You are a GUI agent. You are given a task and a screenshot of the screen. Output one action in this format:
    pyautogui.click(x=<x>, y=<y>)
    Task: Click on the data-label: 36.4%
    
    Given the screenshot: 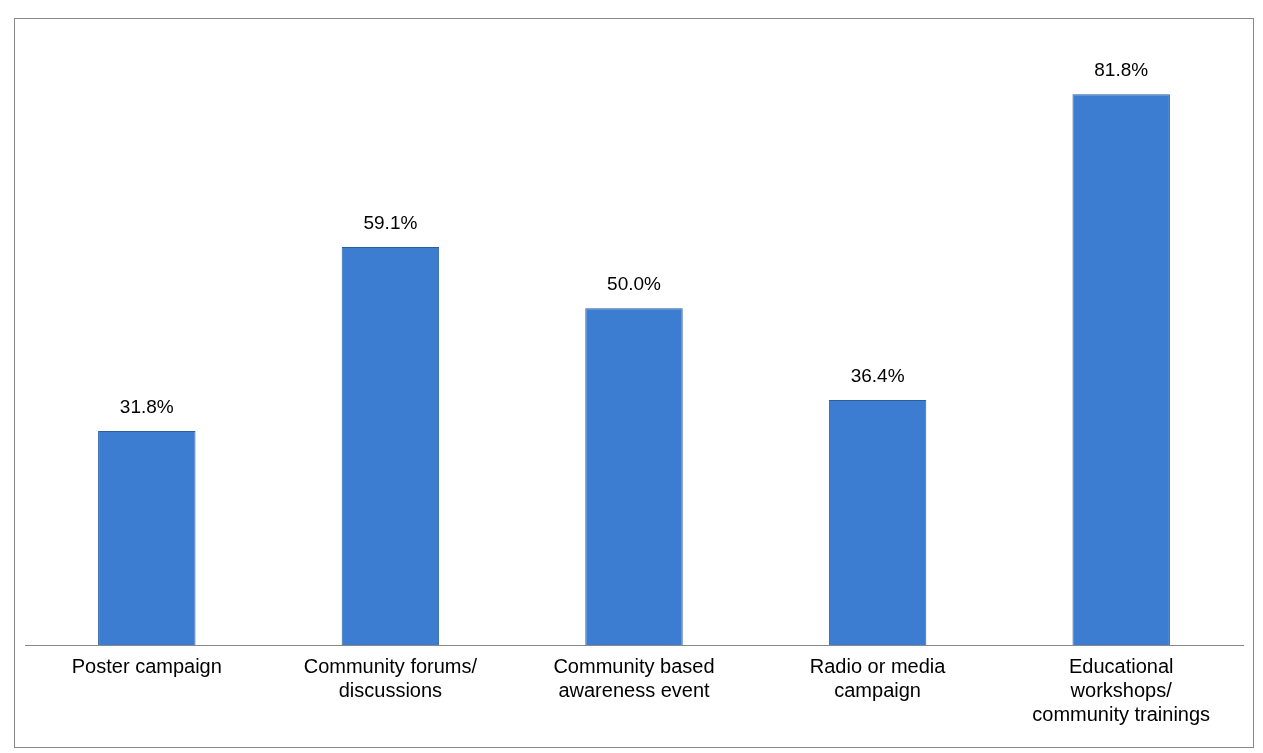 What is the action you would take?
    pyautogui.click(x=877, y=375)
    